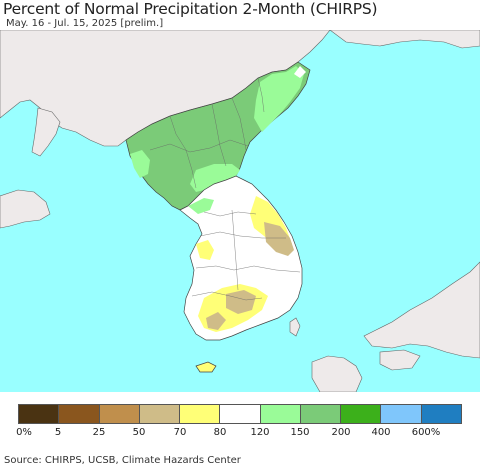 This screenshot has width=480, height=470. I want to click on japan-shikoku, so click(400, 360).